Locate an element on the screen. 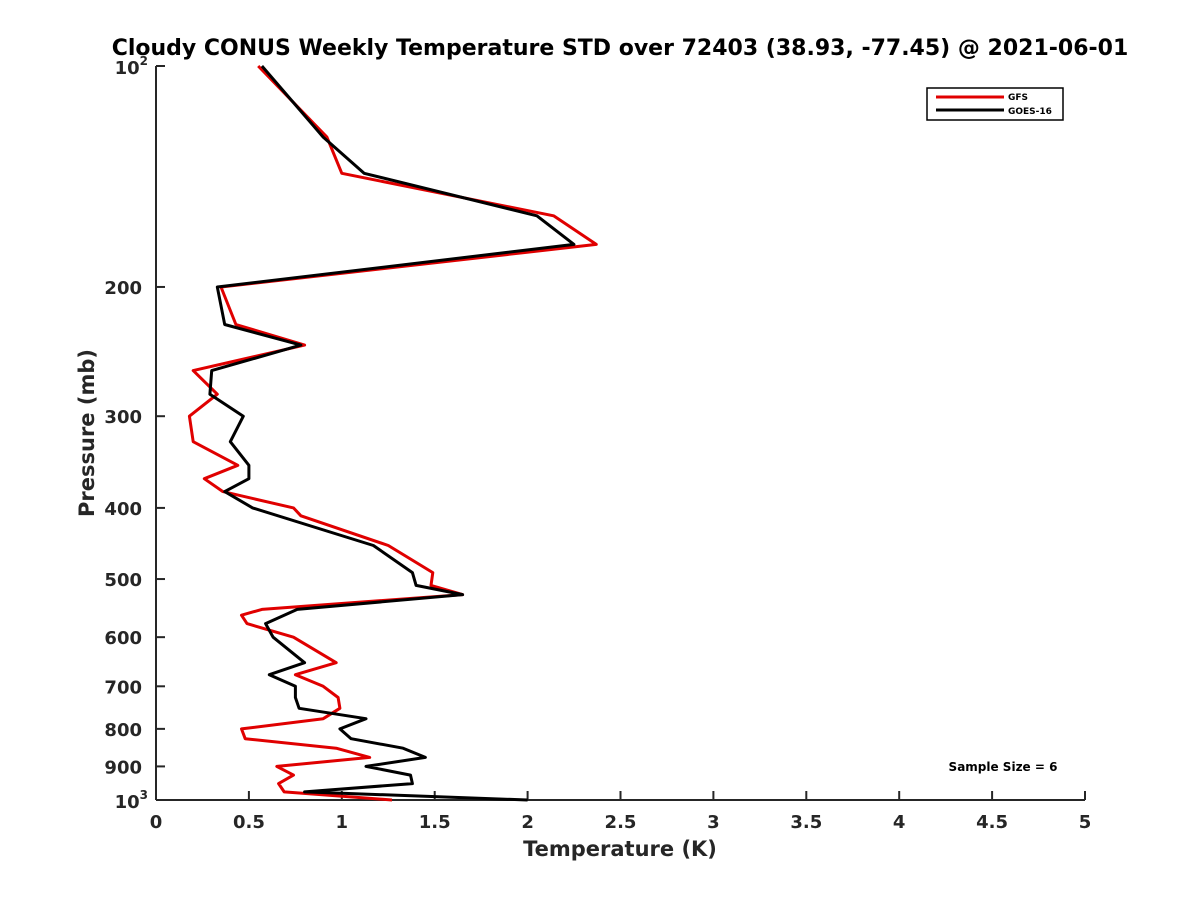 The image size is (1200, 900). y-tick-label: 10² is located at coordinates (131, 66).